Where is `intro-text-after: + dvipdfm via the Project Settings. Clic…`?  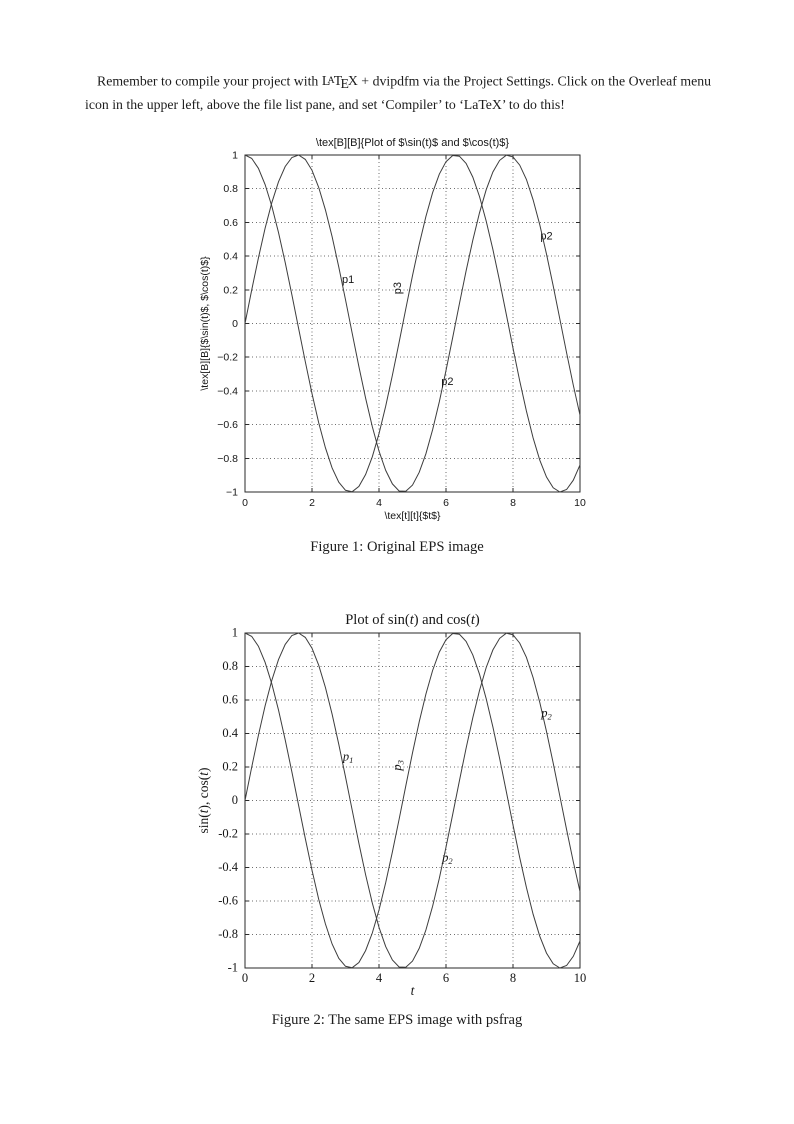 intro-text-after: + dvipdfm via the Project Settings. Clic… is located at coordinates (398, 92).